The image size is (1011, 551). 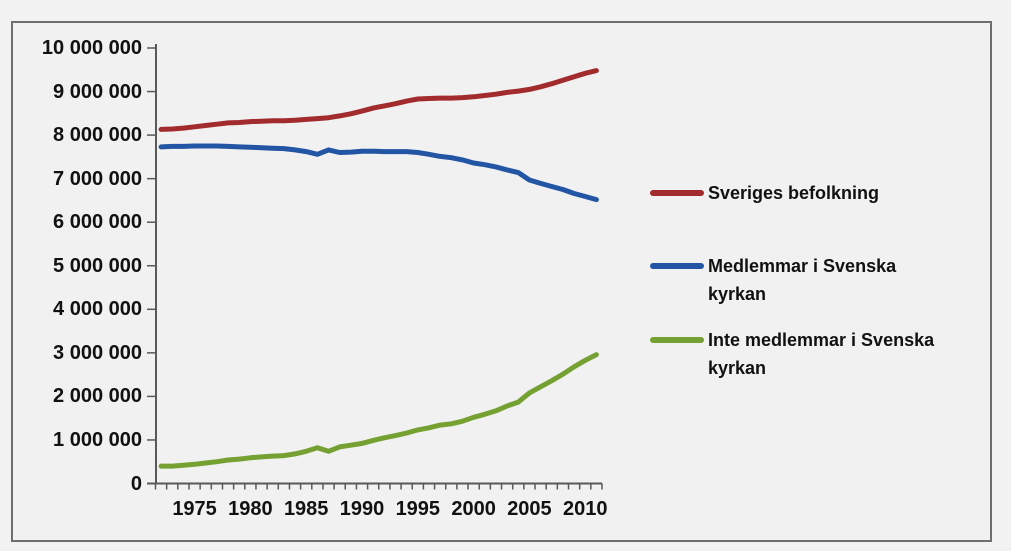 What do you see at coordinates (97, 396) in the screenshot?
I see `y-axis-tick-label: 2 000 000` at bounding box center [97, 396].